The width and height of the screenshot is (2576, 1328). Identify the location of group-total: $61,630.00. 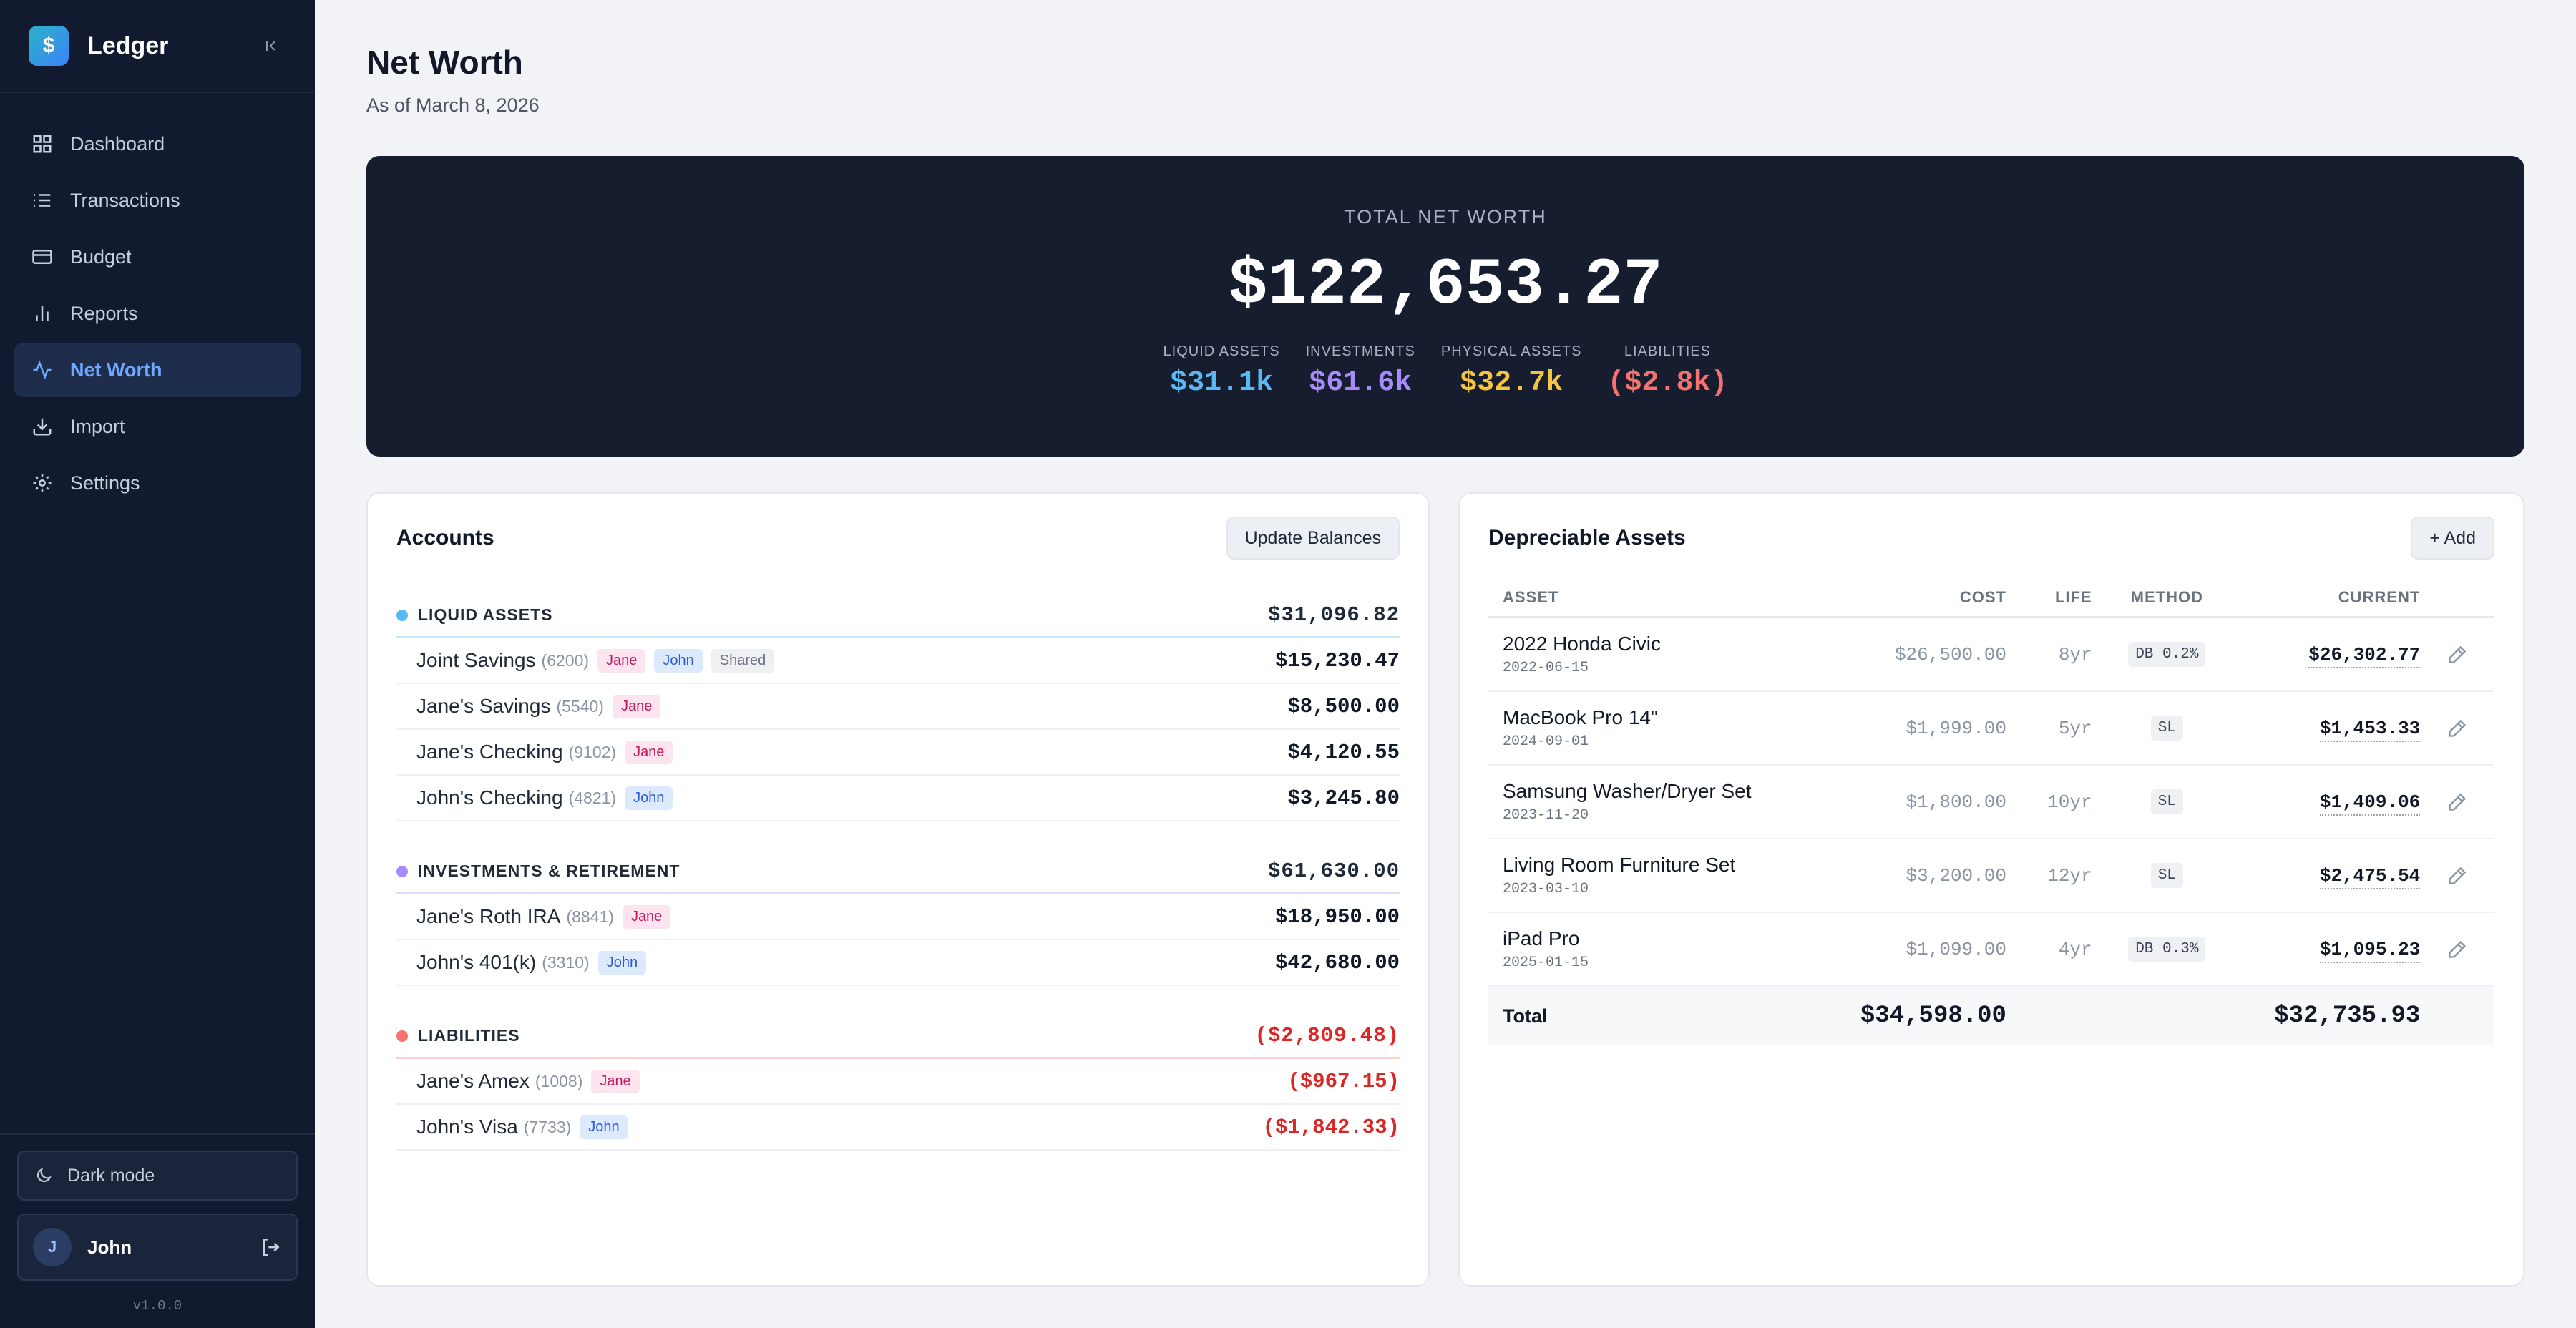
(1333, 871).